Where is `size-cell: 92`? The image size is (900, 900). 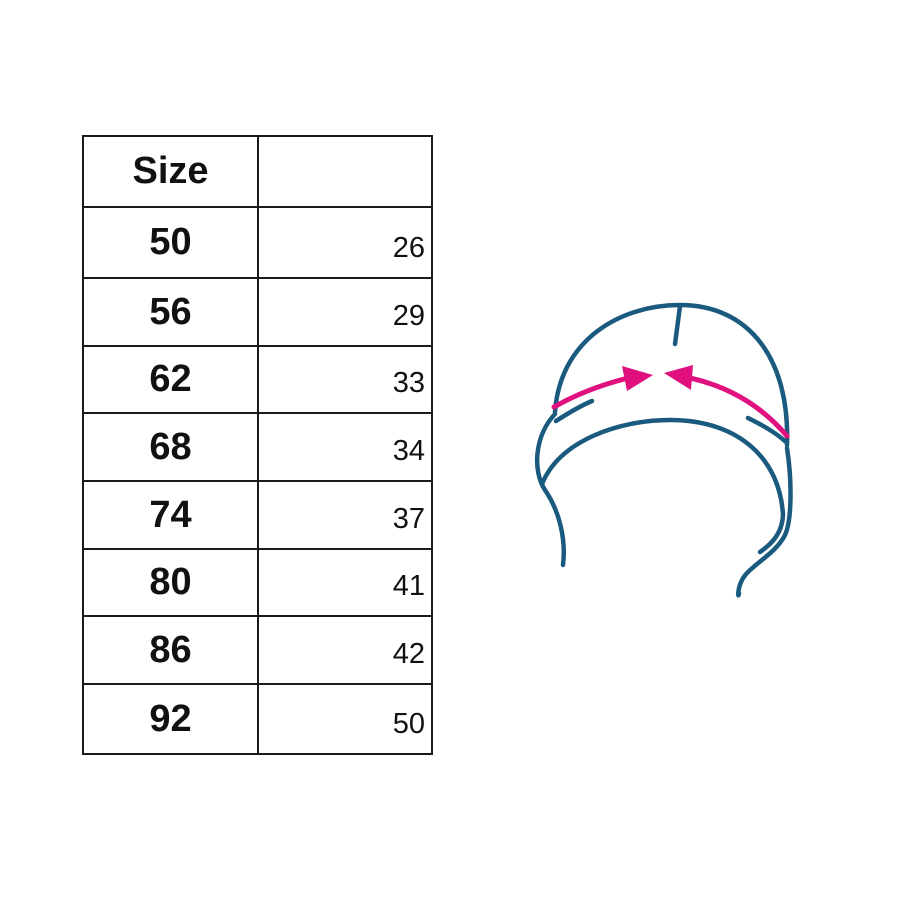
size-cell: 92 is located at coordinates (170, 719).